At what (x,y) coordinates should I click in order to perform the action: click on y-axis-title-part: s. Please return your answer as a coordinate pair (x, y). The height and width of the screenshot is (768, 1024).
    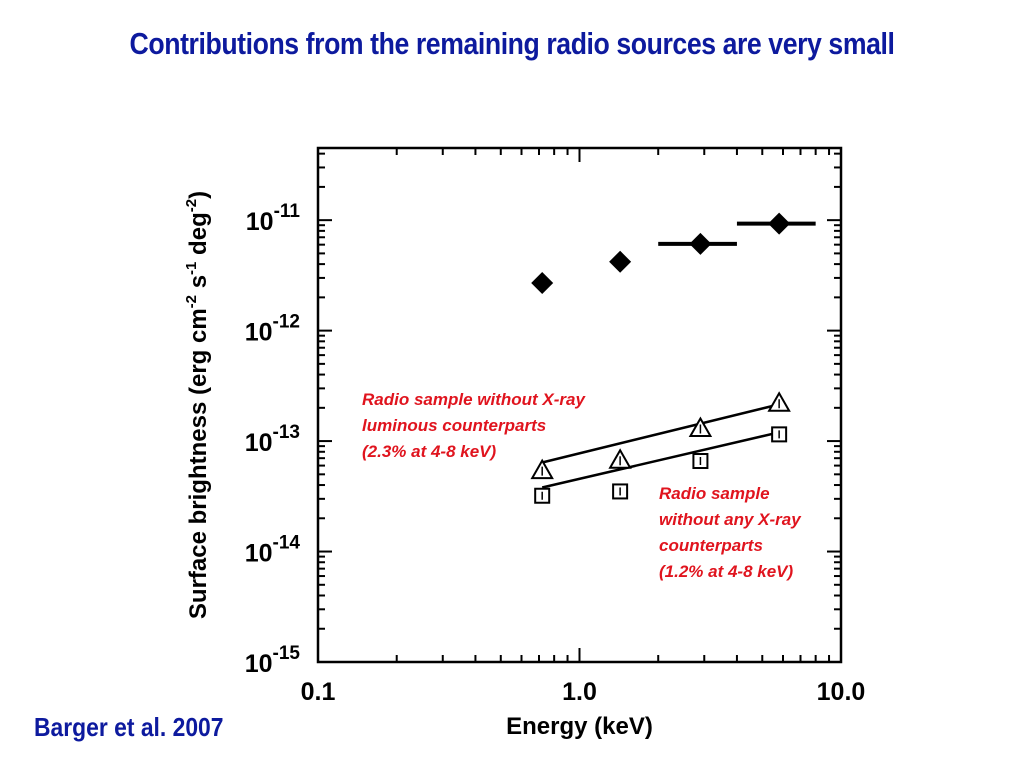
    Looking at the image, I should click on (198, 285).